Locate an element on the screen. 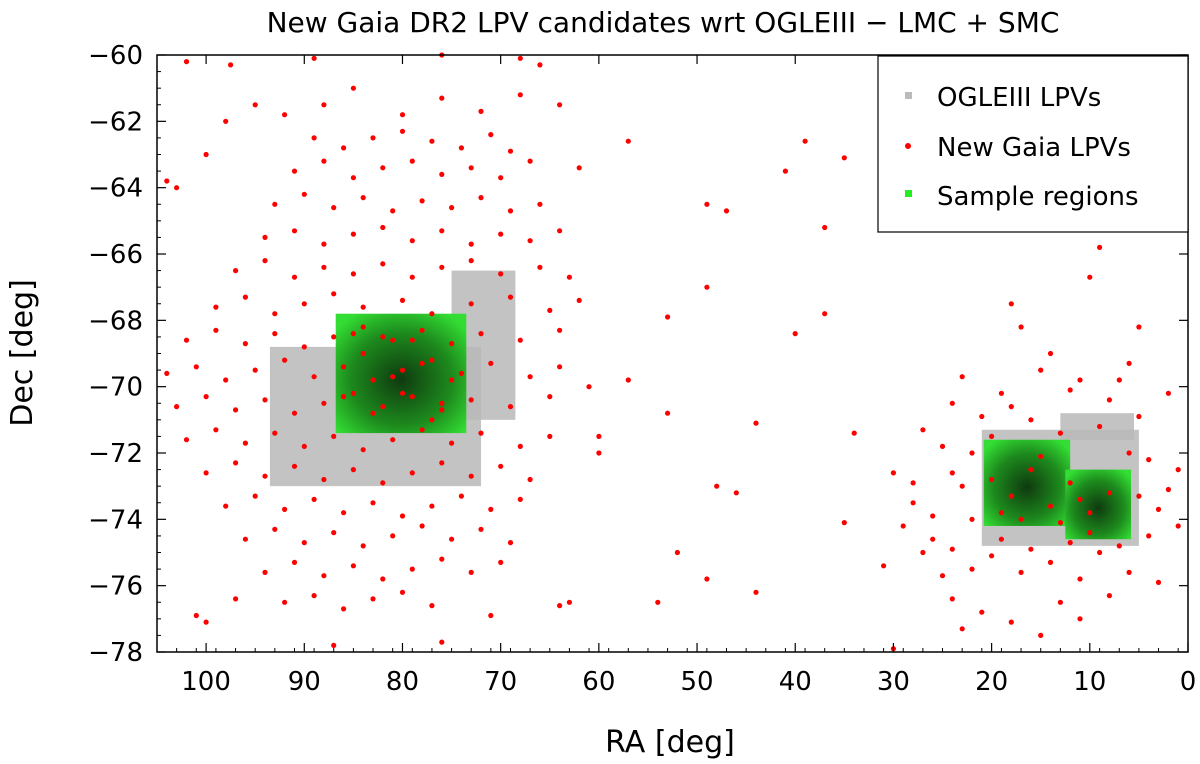 Image resolution: width=1200 pixels, height=764 pixels. y-tick-label: −70 is located at coordinates (115, 388).